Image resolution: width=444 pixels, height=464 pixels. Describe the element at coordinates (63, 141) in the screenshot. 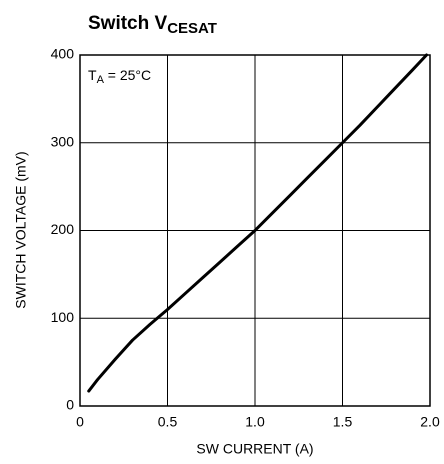

I see `y-tick-label: 300` at that location.